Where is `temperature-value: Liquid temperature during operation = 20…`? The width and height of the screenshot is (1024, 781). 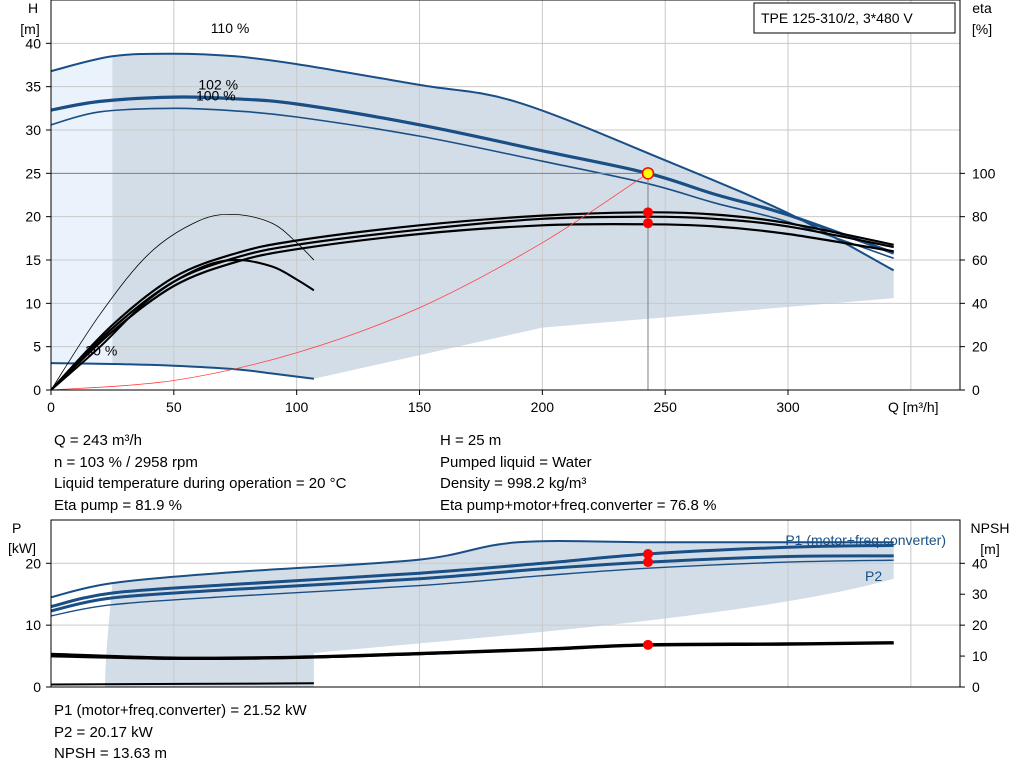 temperature-value: Liquid temperature during operation = 20… is located at coordinates (200, 483).